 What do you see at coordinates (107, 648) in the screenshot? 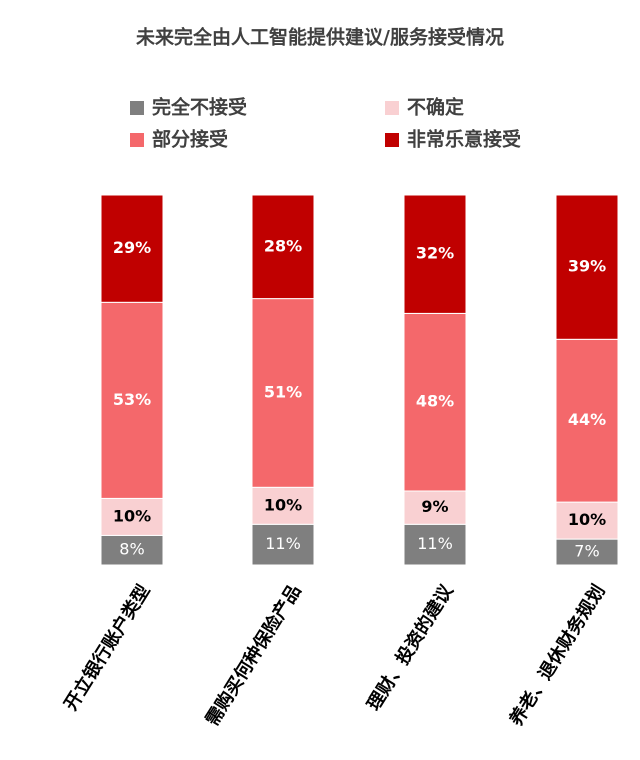
I see `x-tick-label: 开立银行账户类型` at bounding box center [107, 648].